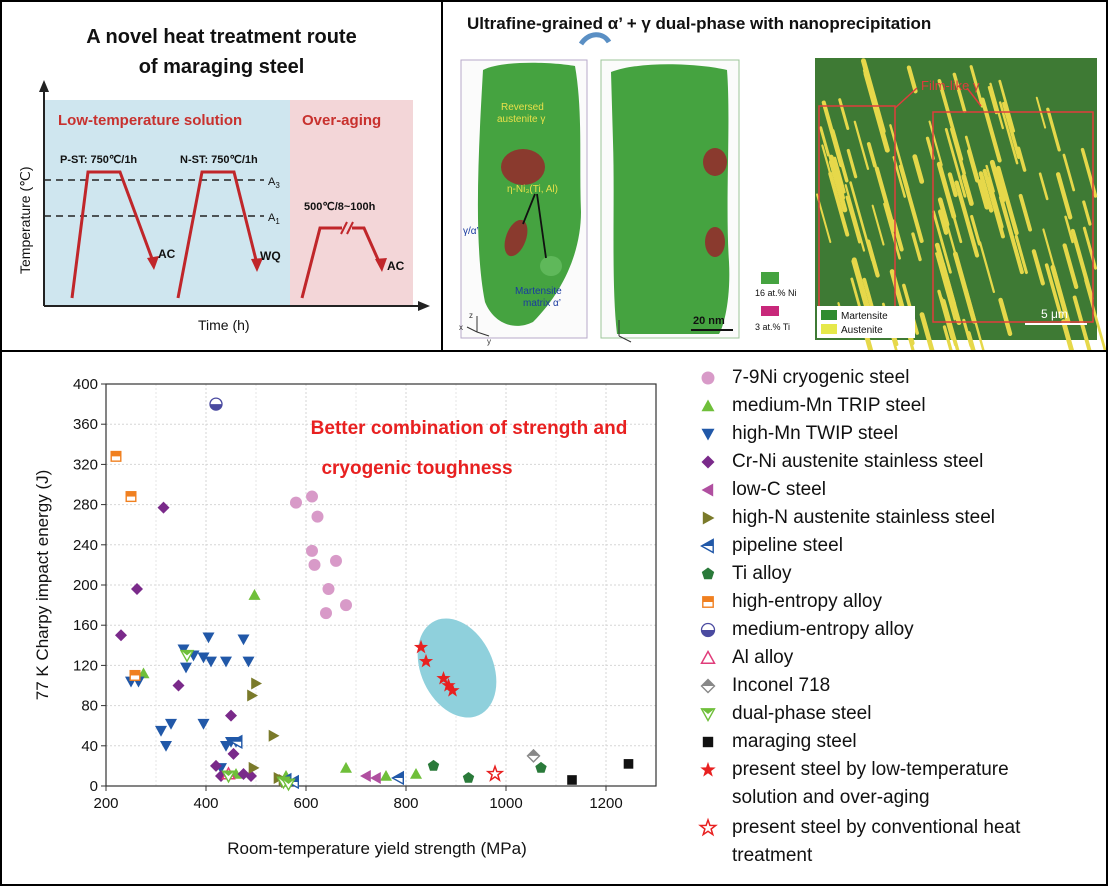 Image resolution: width=1108 pixels, height=886 pixels. What do you see at coordinates (523, 167) in the screenshot?
I see `precipitate-large` at bounding box center [523, 167].